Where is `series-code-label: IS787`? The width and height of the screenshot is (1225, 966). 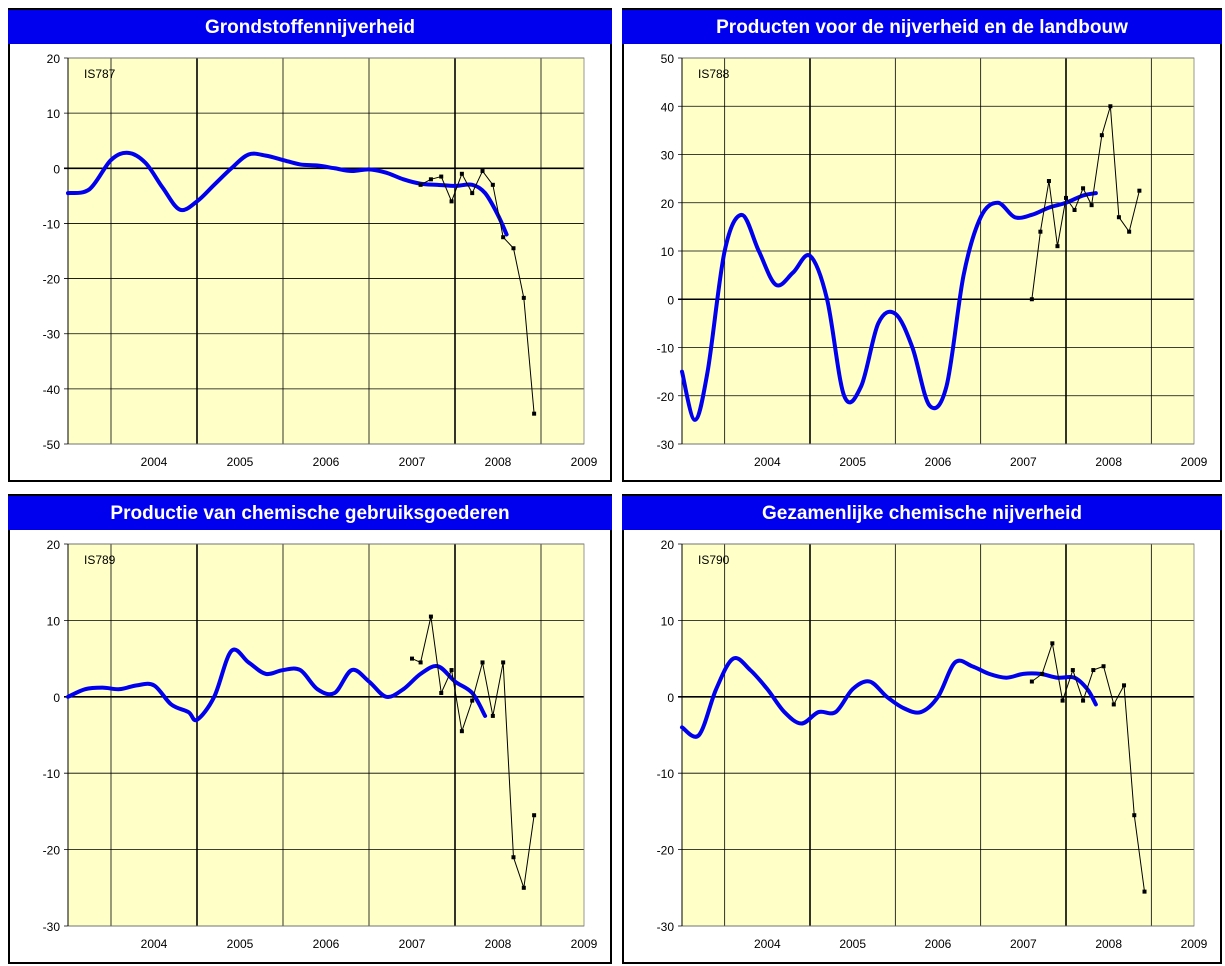
series-code-label: IS787 is located at coordinates (100, 74).